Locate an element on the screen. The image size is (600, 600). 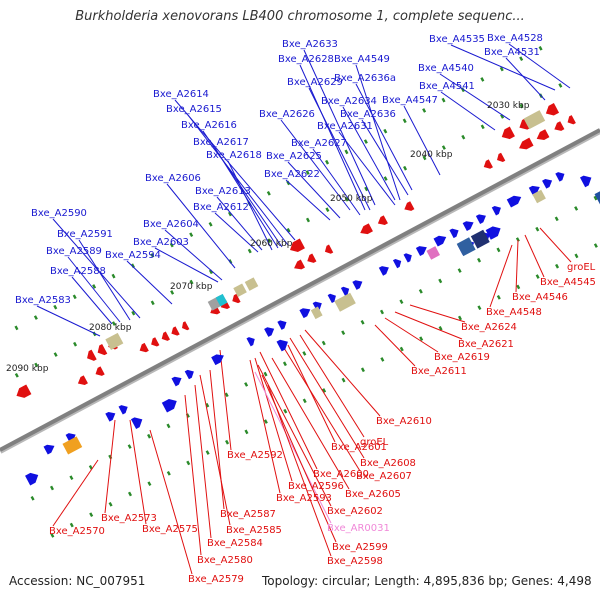
gene-label-reverse: Bxe_A4545 is located at coordinates (568, 282).